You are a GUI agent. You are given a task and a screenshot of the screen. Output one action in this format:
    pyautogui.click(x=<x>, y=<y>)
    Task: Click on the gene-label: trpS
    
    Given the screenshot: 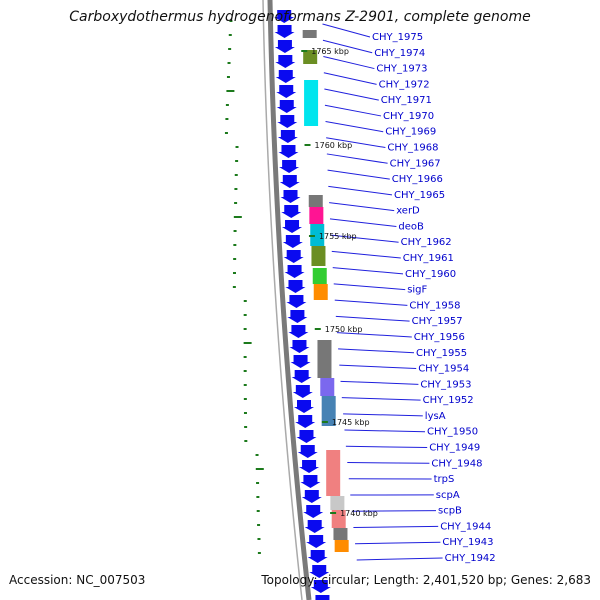 What is the action you would take?
    pyautogui.click(x=444, y=479)
    